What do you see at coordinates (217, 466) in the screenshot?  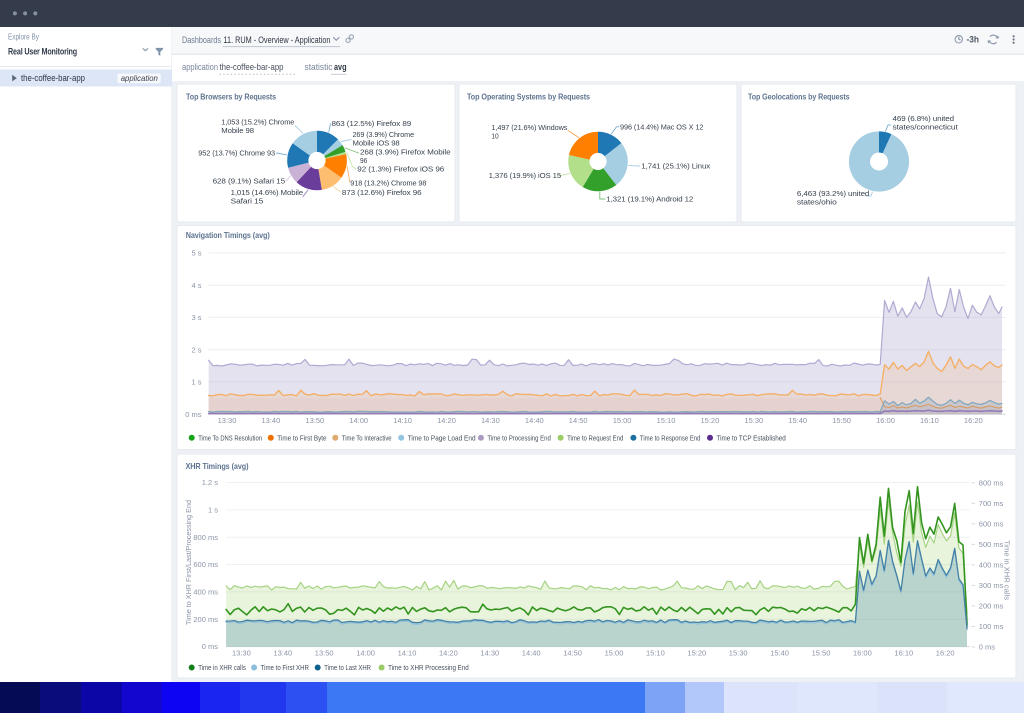 I see `svg-text: XHR Timings (avg)` at bounding box center [217, 466].